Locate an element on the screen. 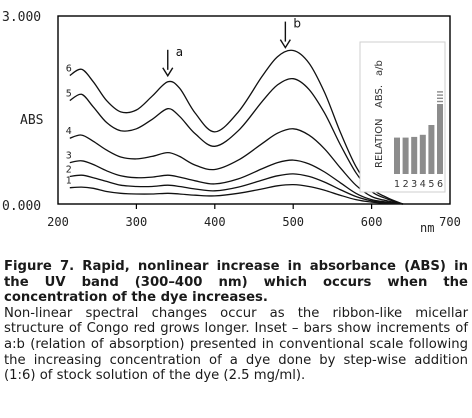  annotation-label-b: b is located at coordinates (297, 24).